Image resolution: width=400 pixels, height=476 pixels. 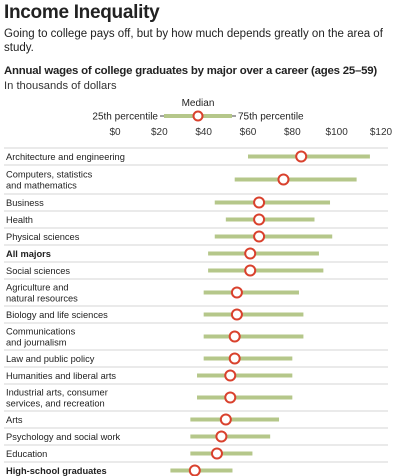 What do you see at coordinates (143, 419) in the screenshot?
I see `chart-row: Arts` at bounding box center [143, 419].